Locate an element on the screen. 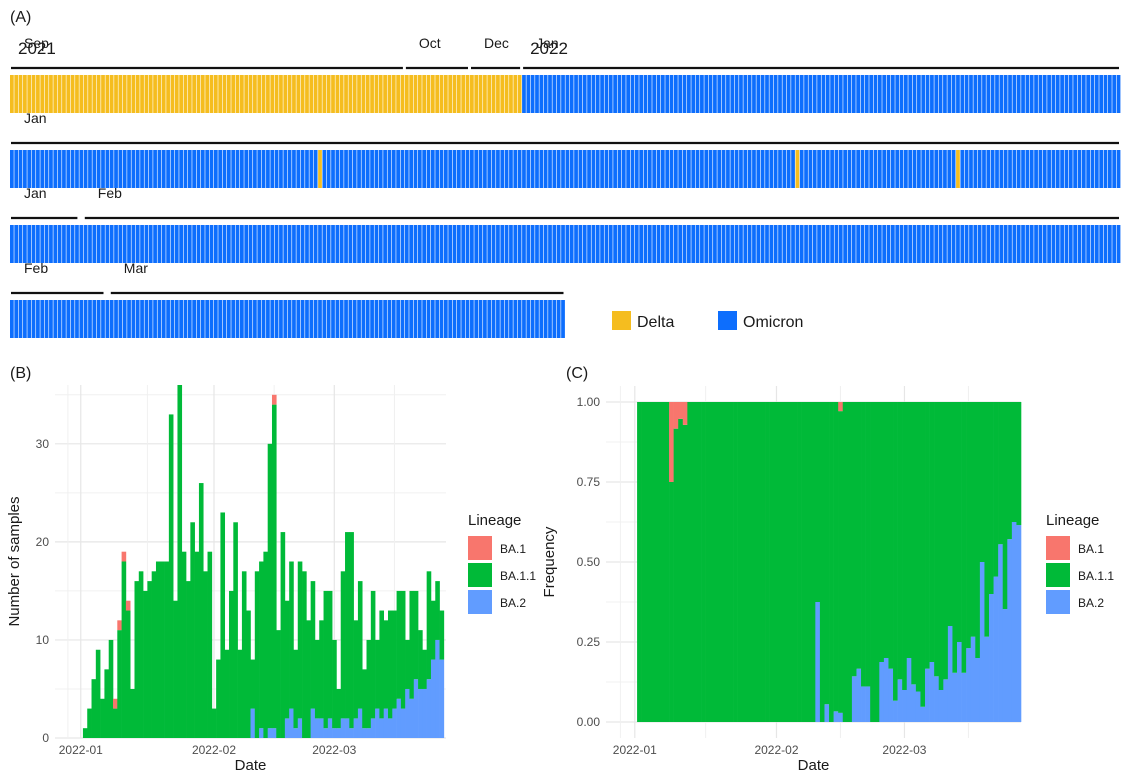  month-label: Sep is located at coordinates (36, 43).